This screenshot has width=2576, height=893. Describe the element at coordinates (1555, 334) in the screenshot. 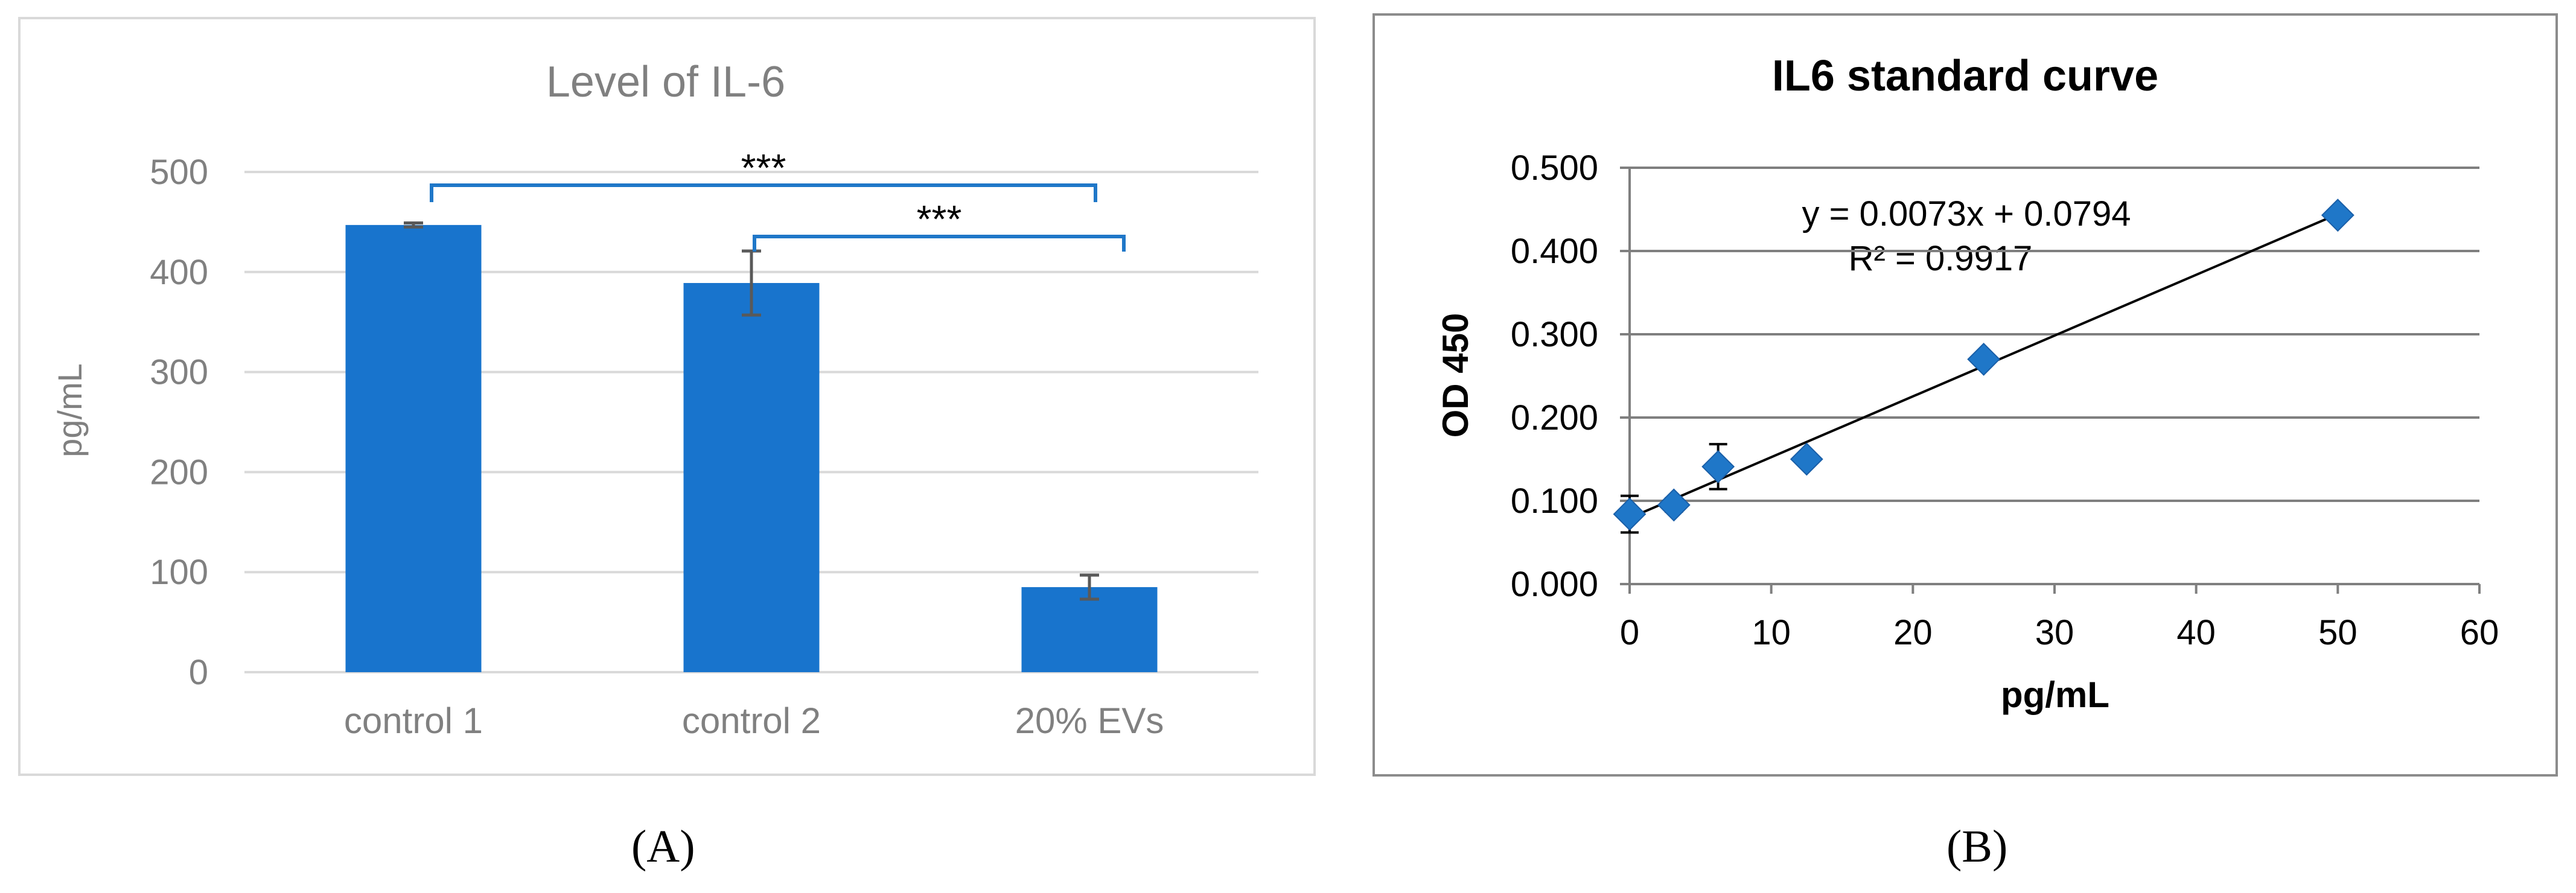

I see `y-tick-label: 0.300` at that location.